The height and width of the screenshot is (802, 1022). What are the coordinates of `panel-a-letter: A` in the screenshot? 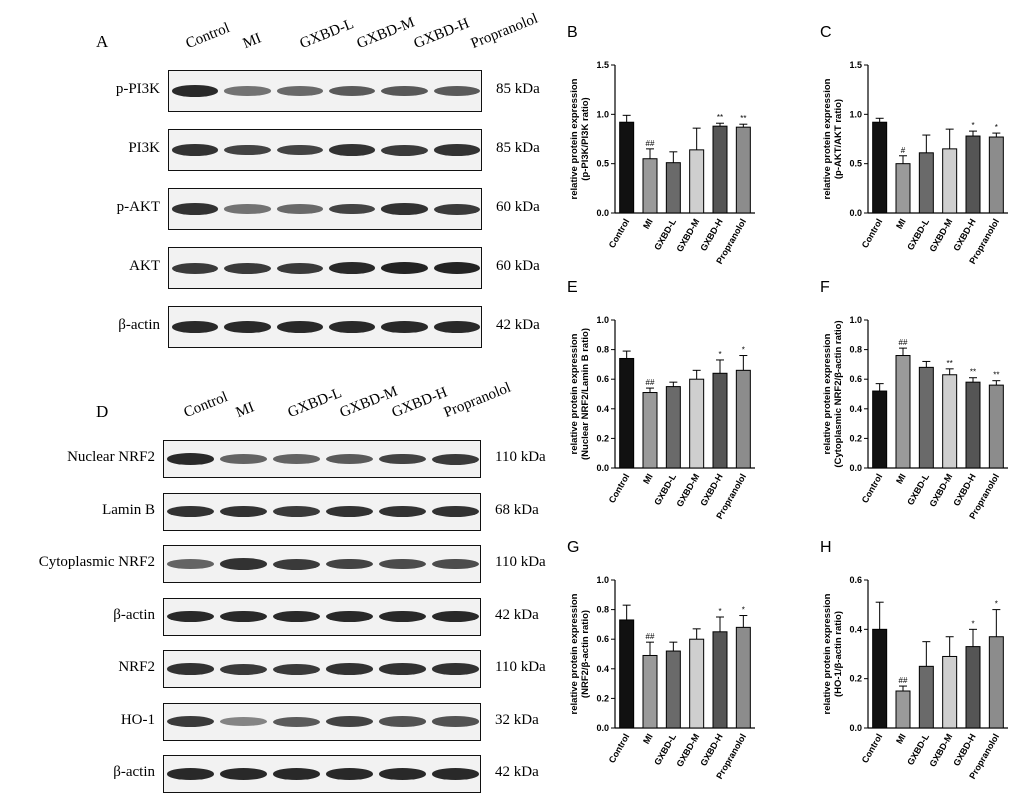 It's located at (102, 41).